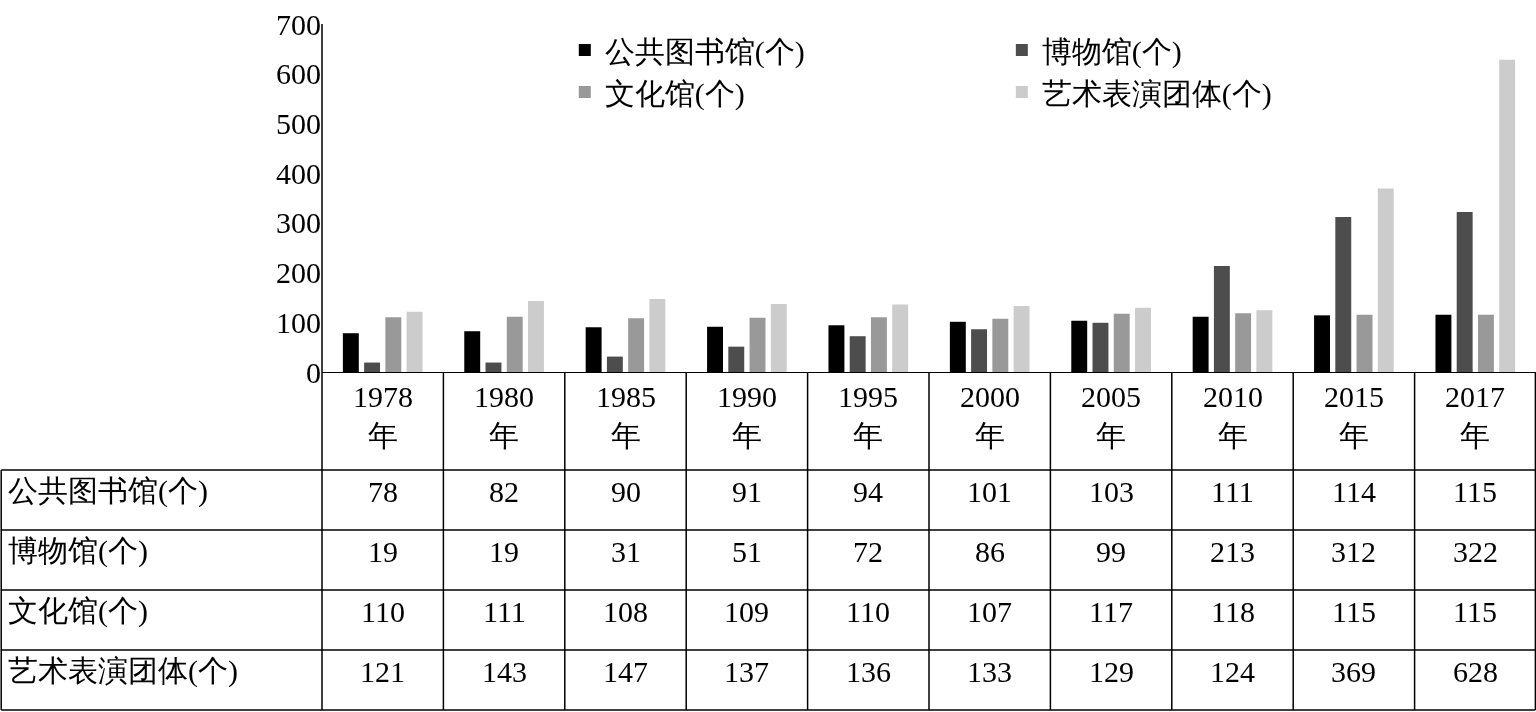 The width and height of the screenshot is (1536, 712). What do you see at coordinates (108, 490) in the screenshot?
I see `text: 公共图书馆(个)` at bounding box center [108, 490].